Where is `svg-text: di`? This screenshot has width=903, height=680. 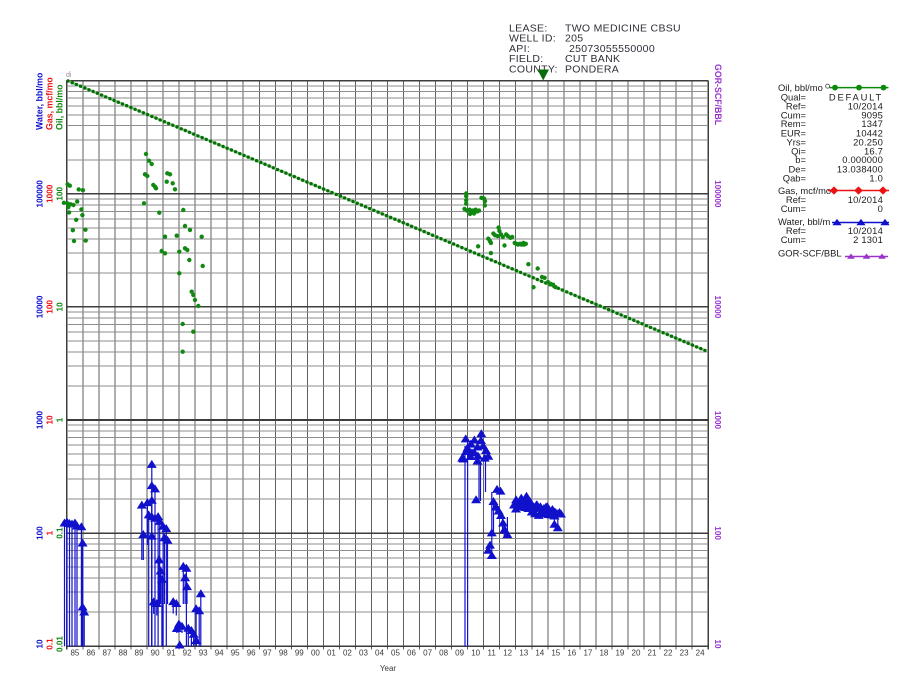
svg-text: di is located at coordinates (69, 75).